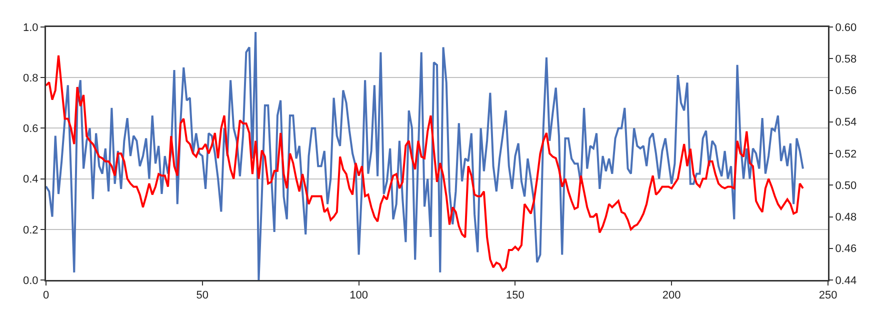 The image size is (887, 320). I want to click on y2-tick-label: 0.54, so click(846, 122).